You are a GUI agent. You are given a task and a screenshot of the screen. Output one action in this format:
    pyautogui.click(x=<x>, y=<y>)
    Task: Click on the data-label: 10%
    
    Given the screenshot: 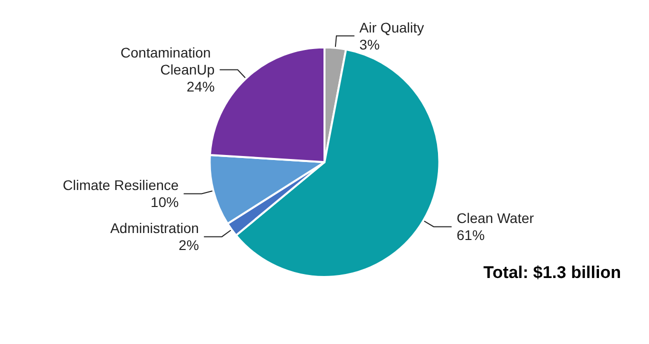 What is the action you would take?
    pyautogui.click(x=164, y=202)
    